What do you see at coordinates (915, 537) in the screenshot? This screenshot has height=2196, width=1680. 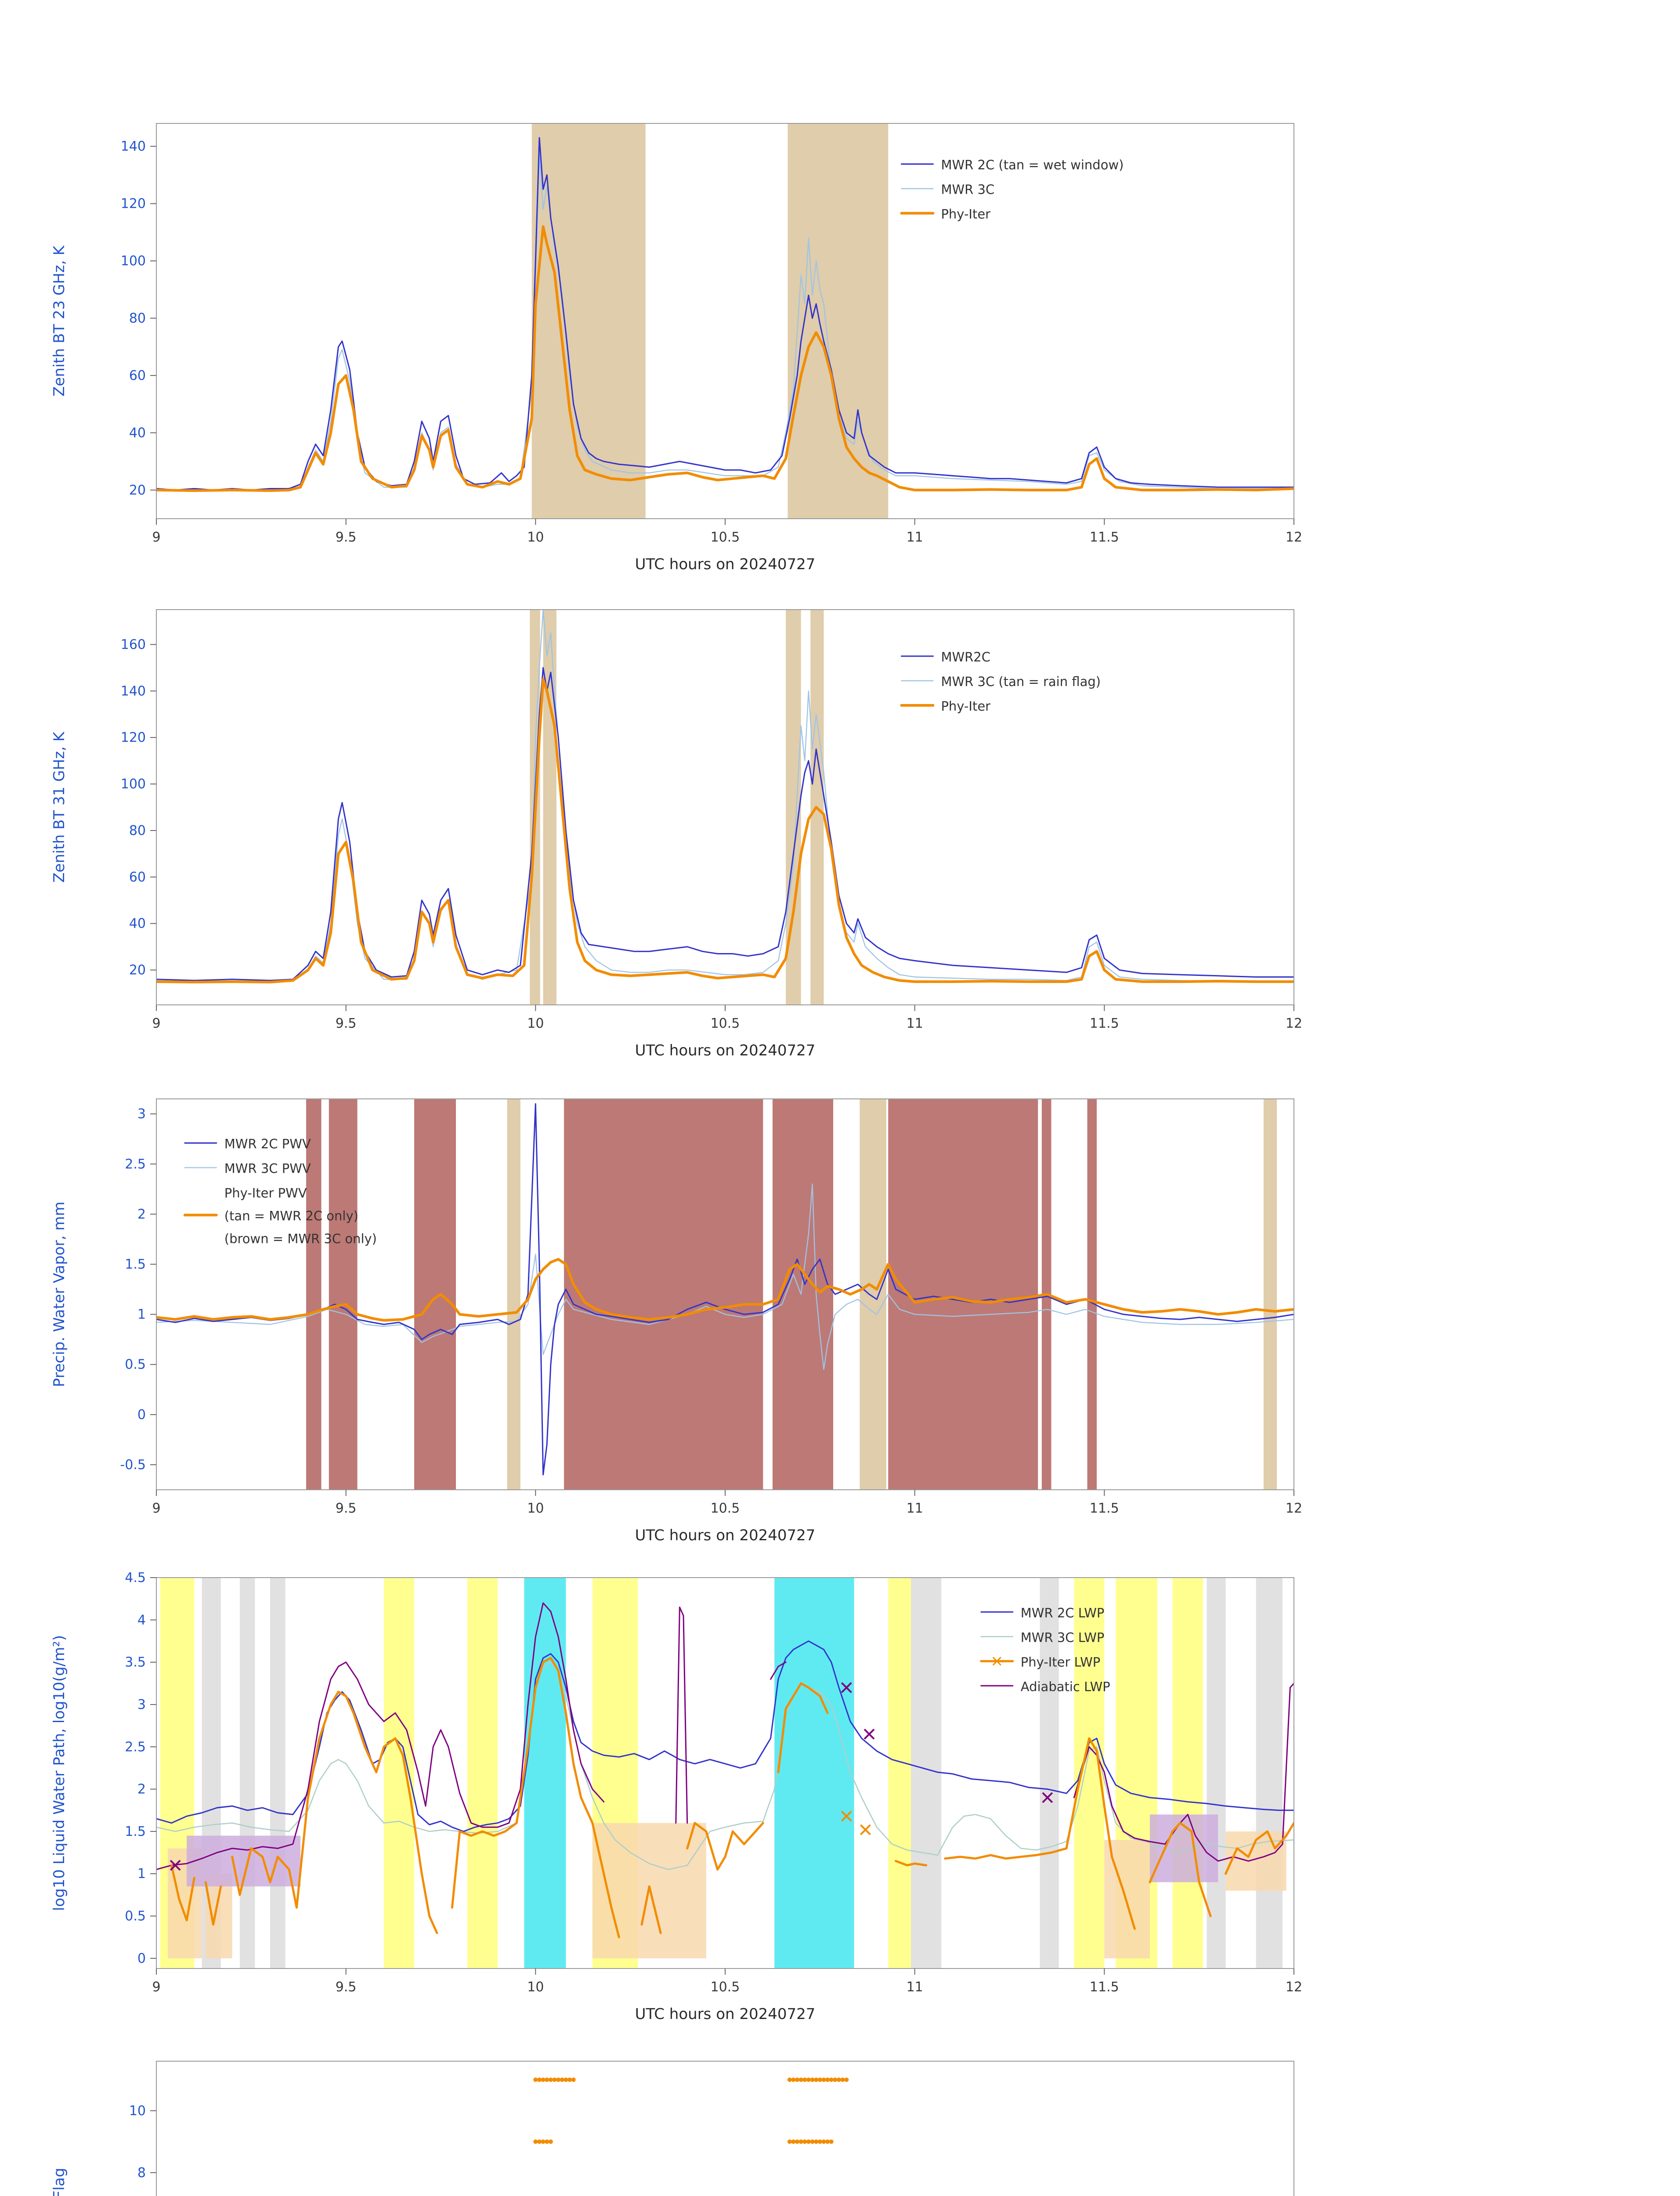 I see `x-tick-label: 11` at bounding box center [915, 537].